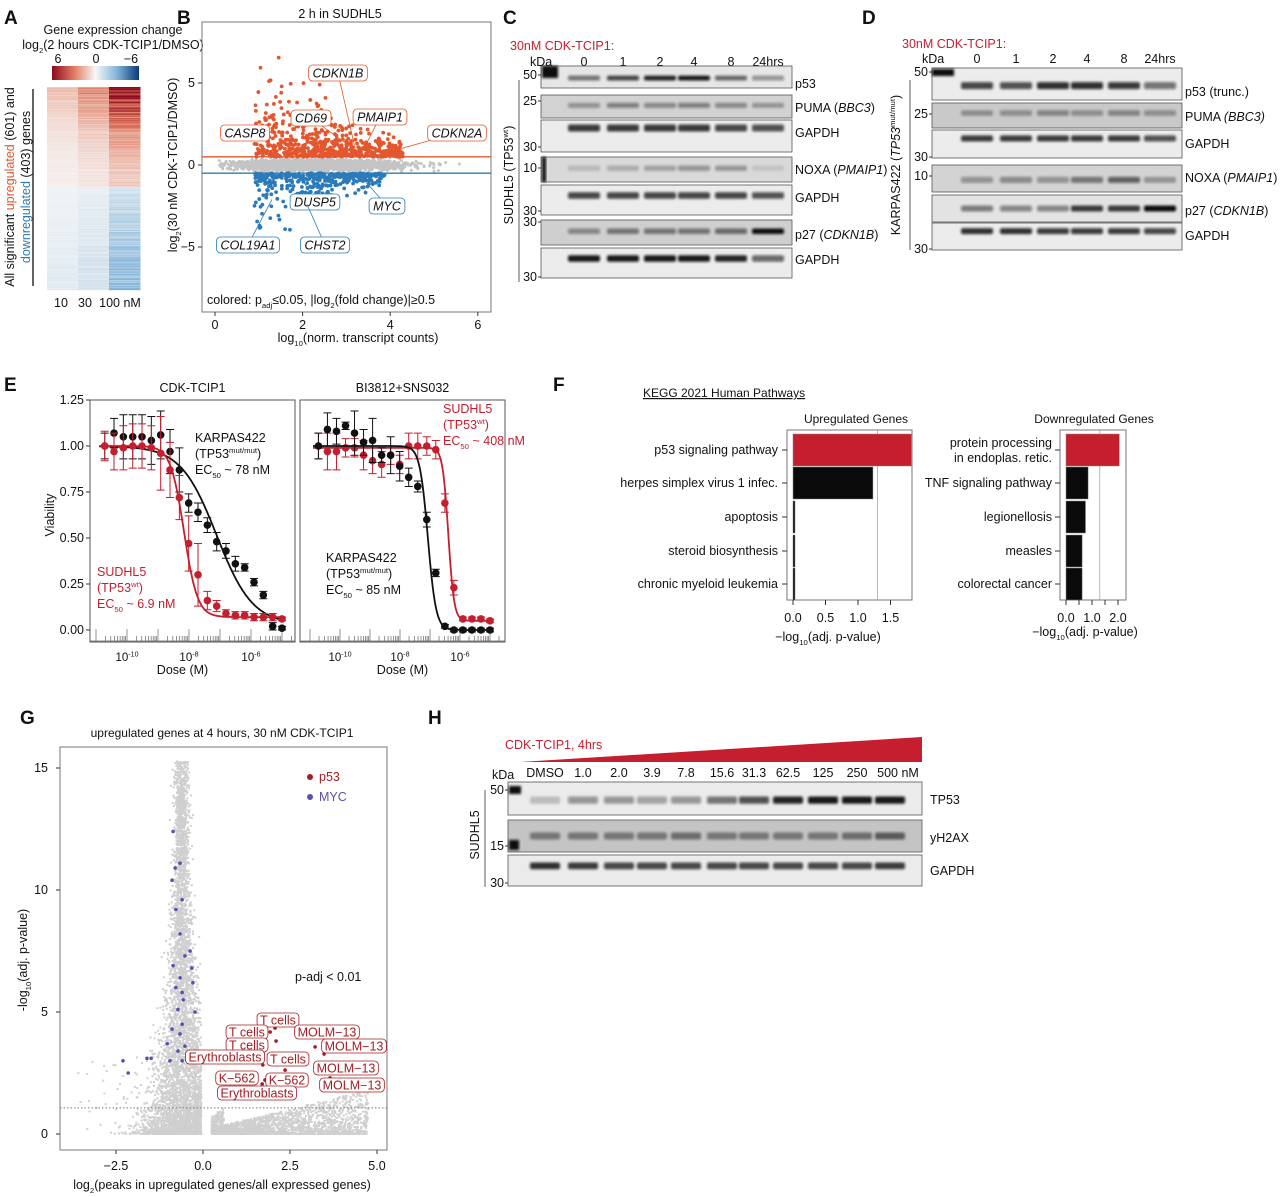 The height and width of the screenshot is (1197, 1280). I want to click on x-tick-label: 6, so click(477, 325).